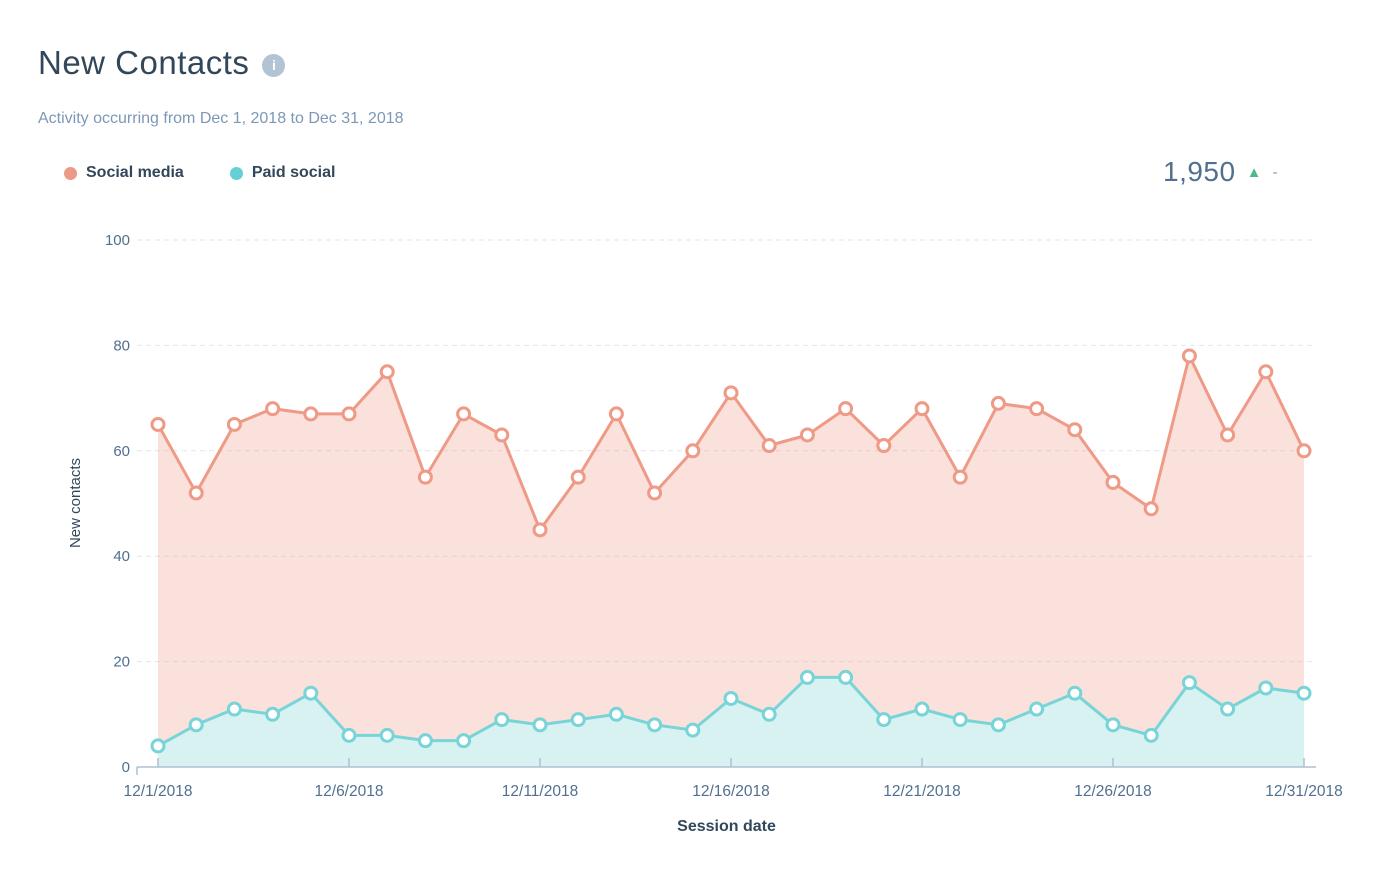 The height and width of the screenshot is (890, 1400). Describe the element at coordinates (121, 556) in the screenshot. I see `y-tick-label: 40` at that location.